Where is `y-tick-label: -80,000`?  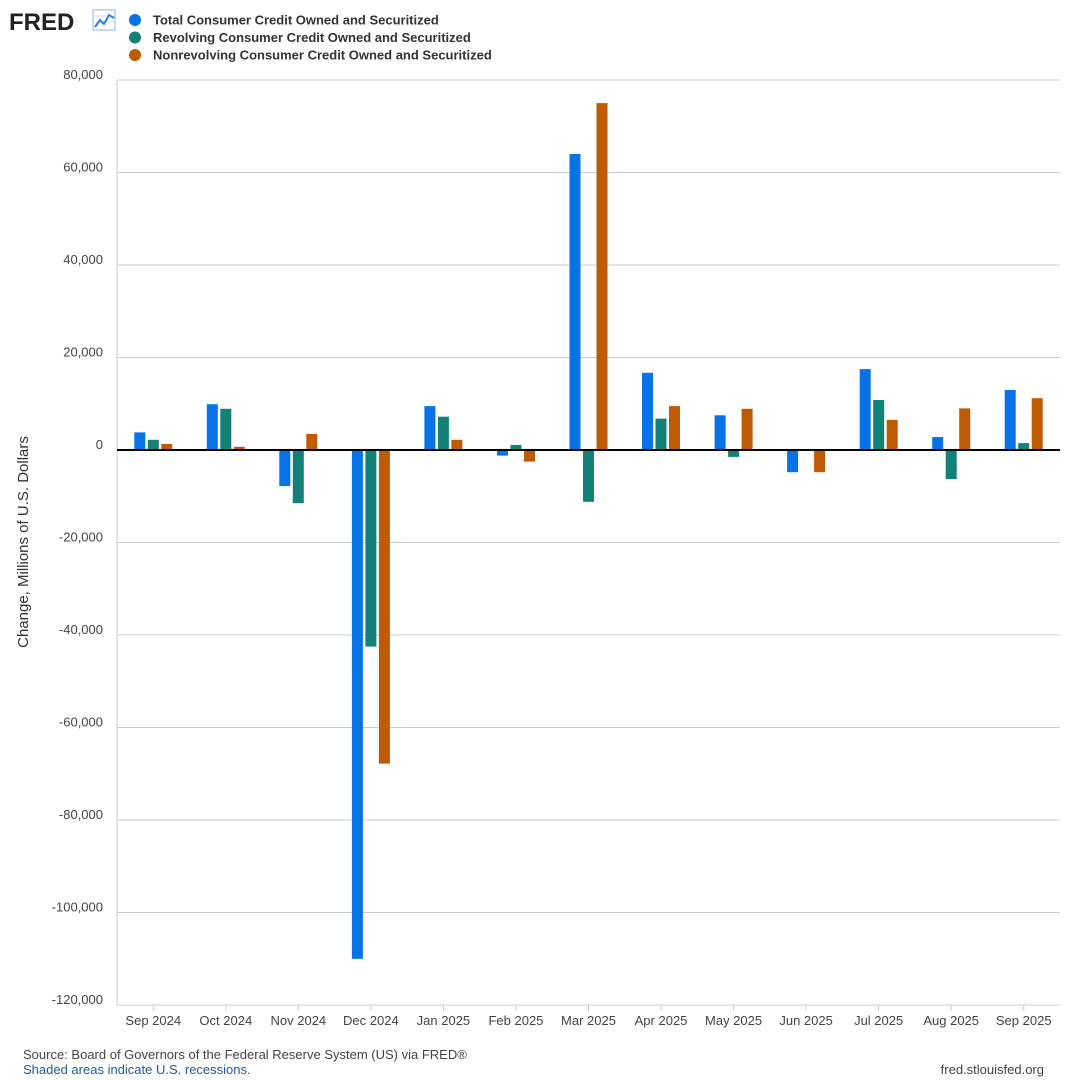 y-tick-label: -80,000 is located at coordinates (81, 814).